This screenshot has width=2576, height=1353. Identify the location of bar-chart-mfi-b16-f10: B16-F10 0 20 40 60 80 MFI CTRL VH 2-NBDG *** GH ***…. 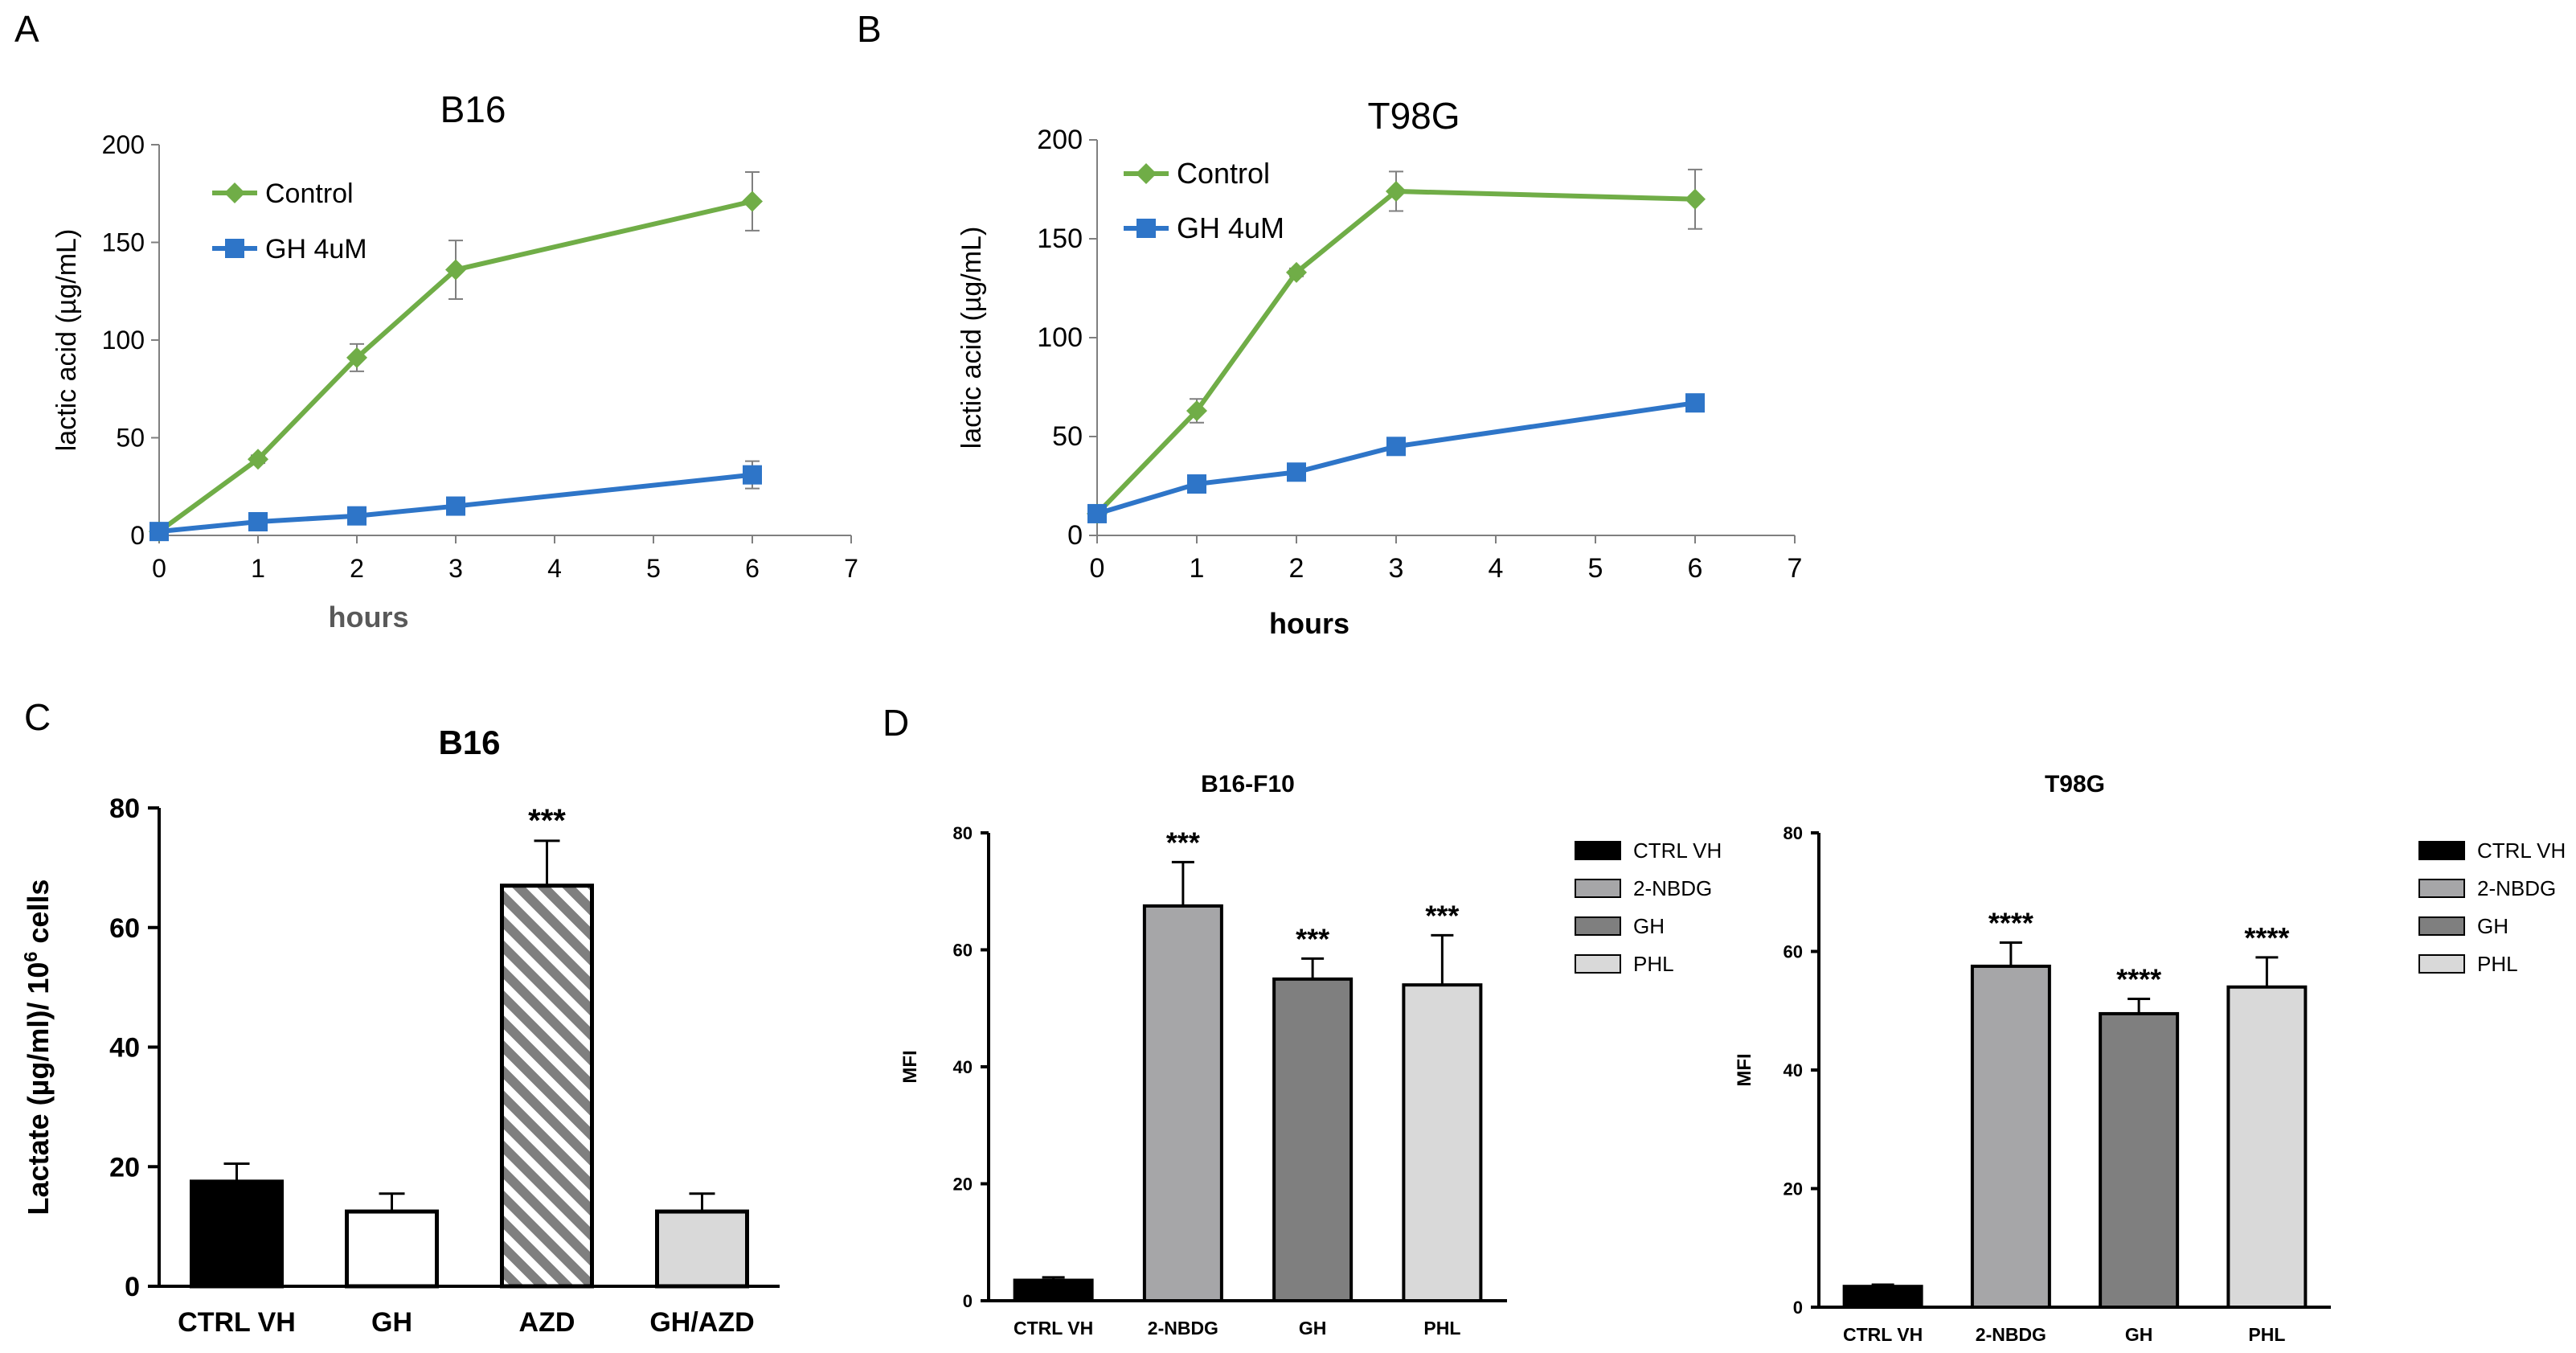
(1310, 1055).